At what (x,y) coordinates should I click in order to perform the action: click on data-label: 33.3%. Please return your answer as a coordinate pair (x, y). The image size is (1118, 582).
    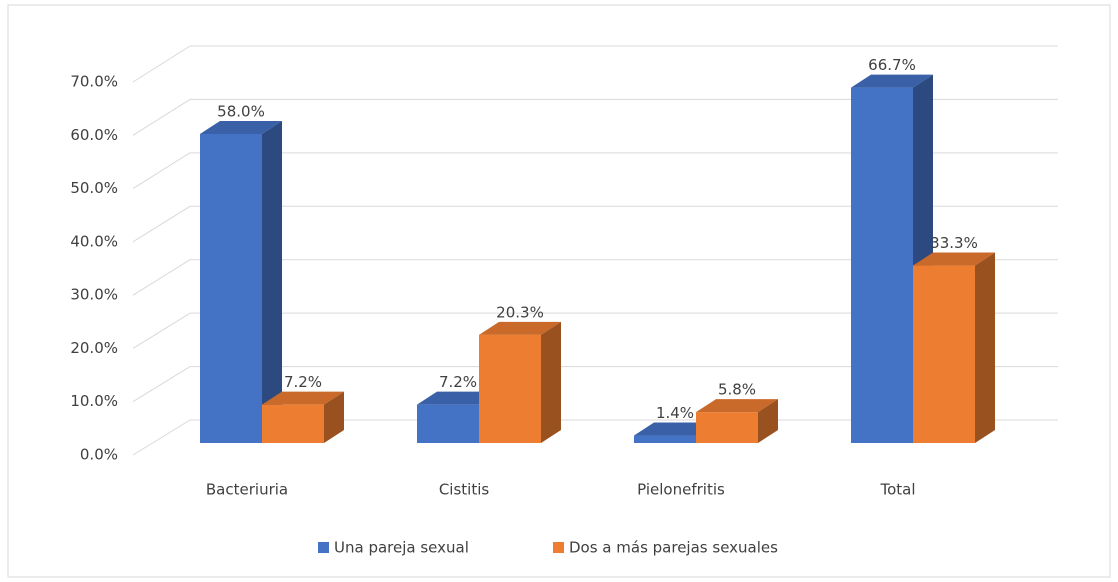
    Looking at the image, I should click on (954, 243).